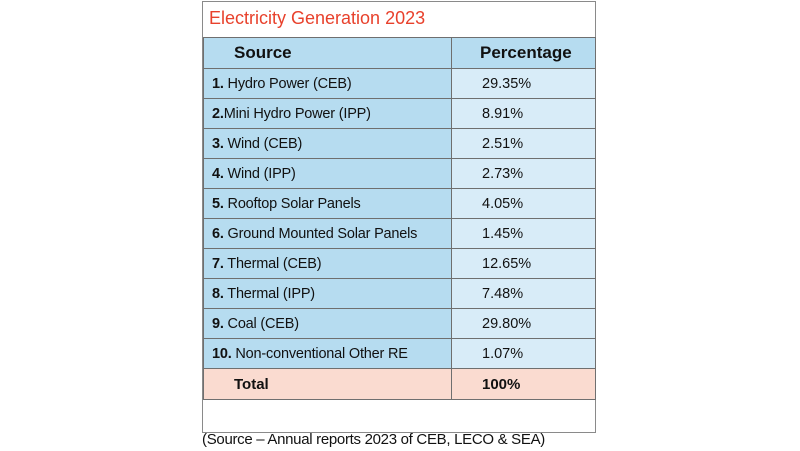 This screenshot has width=800, height=451. What do you see at coordinates (265, 143) in the screenshot?
I see `source-label: Wind (CEB)` at bounding box center [265, 143].